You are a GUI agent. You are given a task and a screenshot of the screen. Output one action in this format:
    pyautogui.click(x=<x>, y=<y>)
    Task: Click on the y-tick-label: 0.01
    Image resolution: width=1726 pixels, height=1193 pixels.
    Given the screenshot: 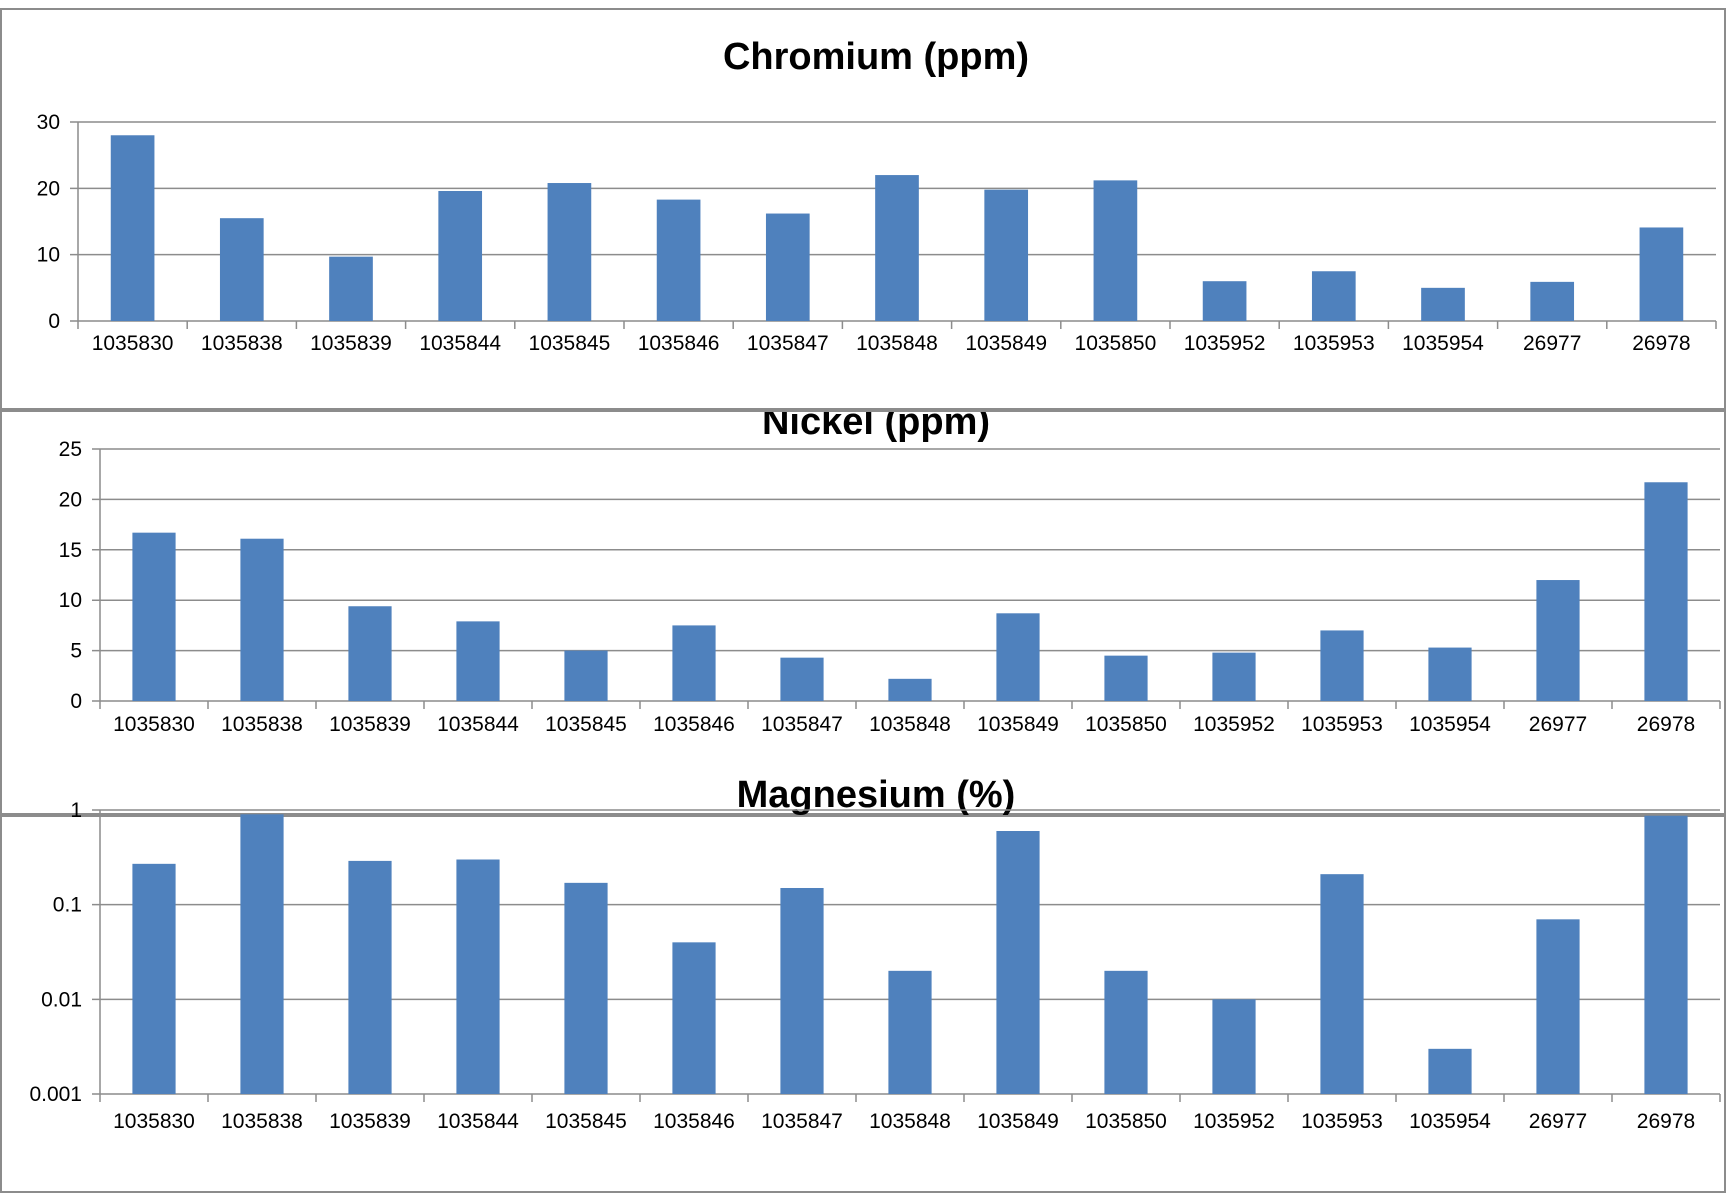 What is the action you would take?
    pyautogui.click(x=61, y=999)
    